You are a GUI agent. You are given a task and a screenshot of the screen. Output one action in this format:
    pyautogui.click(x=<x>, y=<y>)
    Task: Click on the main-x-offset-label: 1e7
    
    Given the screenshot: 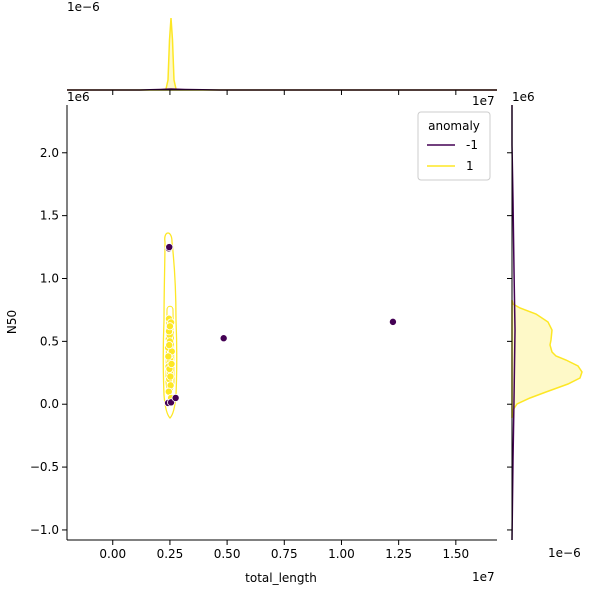 What is the action you would take?
    pyautogui.click(x=483, y=577)
    